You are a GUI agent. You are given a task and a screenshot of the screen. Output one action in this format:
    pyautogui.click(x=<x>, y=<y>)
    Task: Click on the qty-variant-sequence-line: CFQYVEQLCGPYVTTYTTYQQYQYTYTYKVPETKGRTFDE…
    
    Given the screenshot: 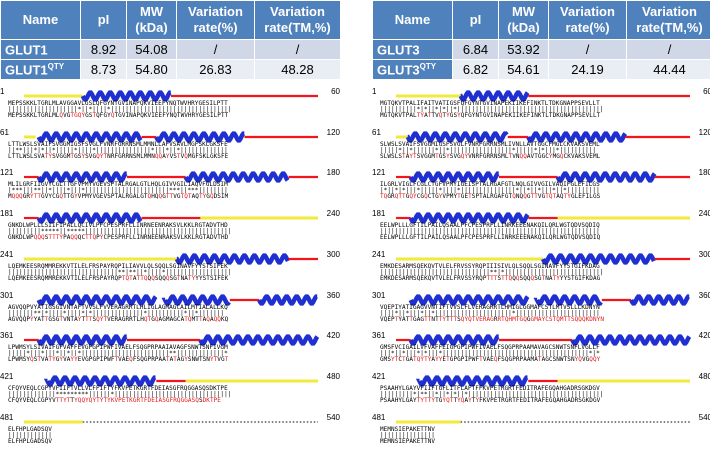 What is the action you would take?
    pyautogui.click(x=114, y=401)
    